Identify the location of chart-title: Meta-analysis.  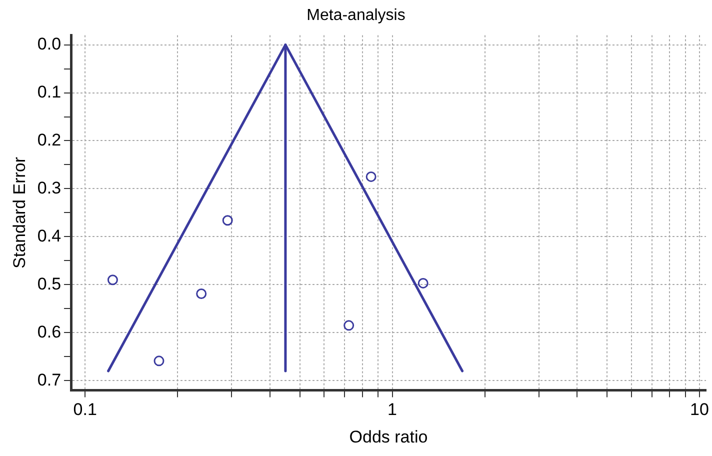
(356, 15).